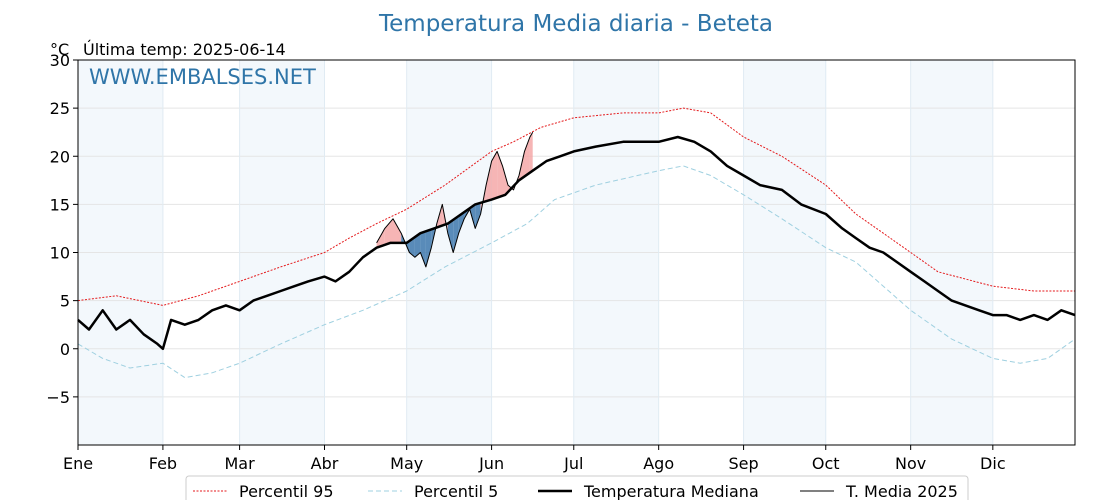  I want to click on x-tick-label: Sep, so click(744, 463).